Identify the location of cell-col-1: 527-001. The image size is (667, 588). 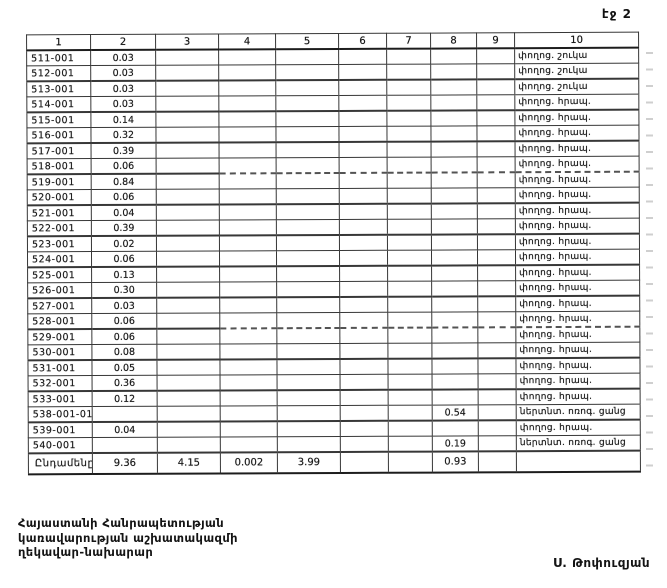
(59, 306).